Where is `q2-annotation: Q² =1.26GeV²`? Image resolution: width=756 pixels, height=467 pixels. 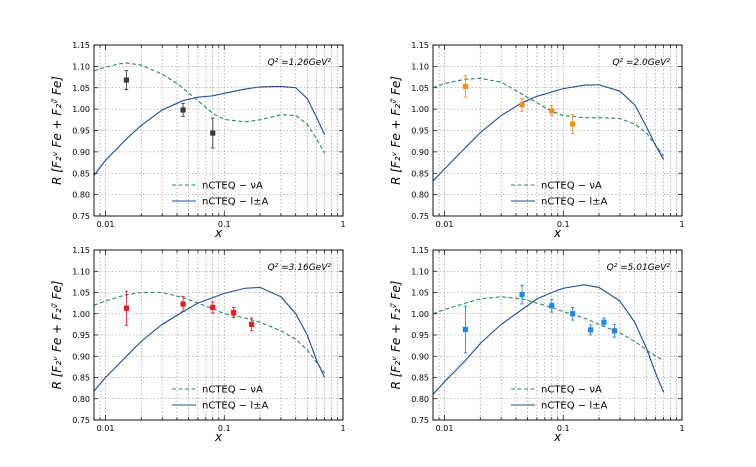 q2-annotation: Q² =1.26GeV² is located at coordinates (300, 63).